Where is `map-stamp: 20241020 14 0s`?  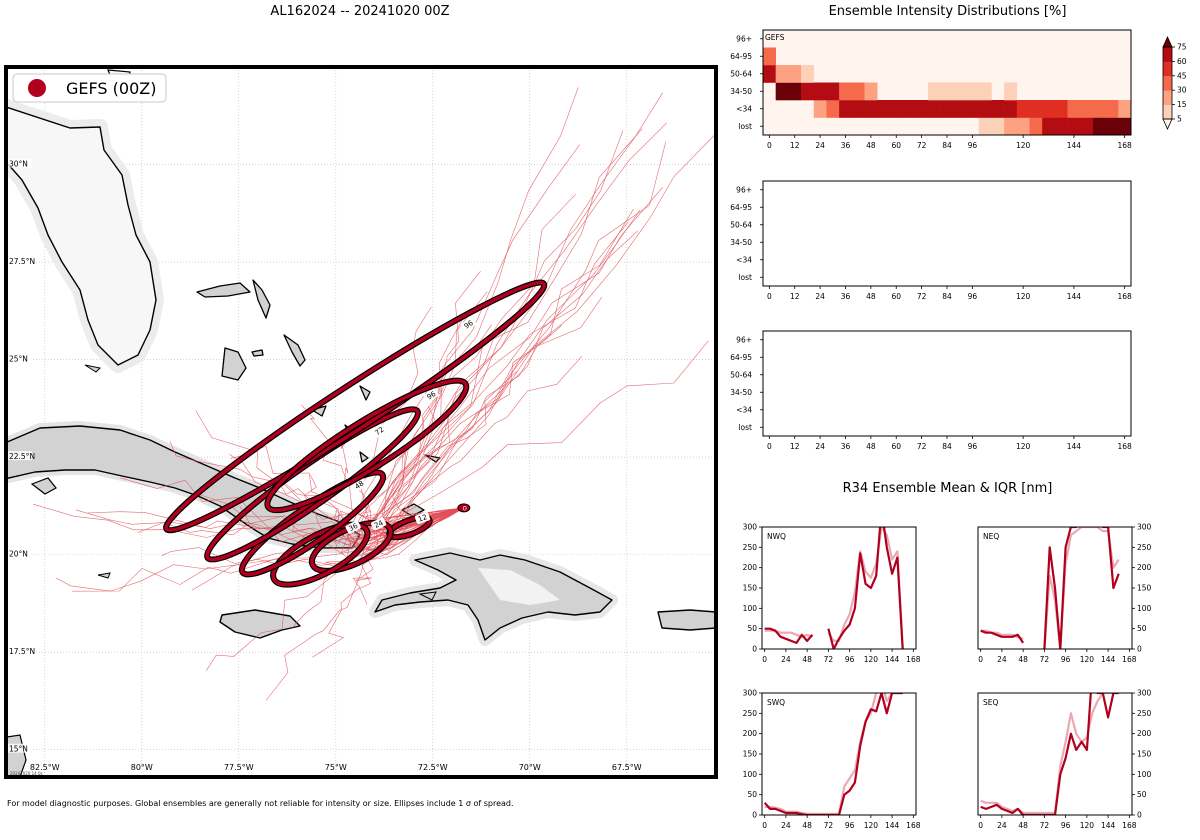
map-stamp: 20241020 14 0s is located at coordinates (26, 773).